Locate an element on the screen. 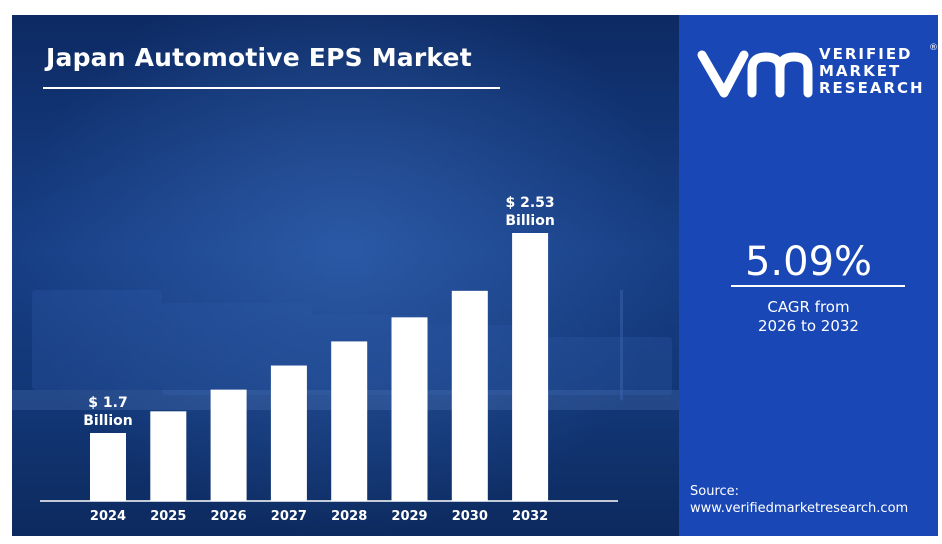  x-tick-label-2030: 2030 is located at coordinates (470, 516).